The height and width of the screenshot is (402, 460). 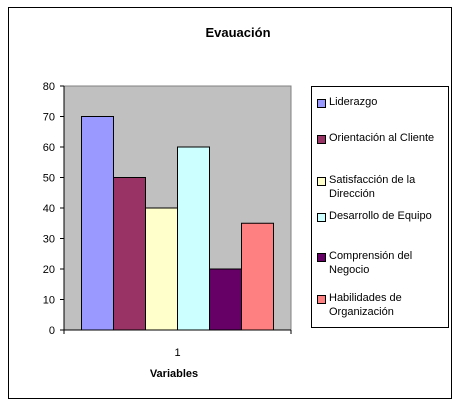 I want to click on legend-item: Satisfacción de la Dirección, so click(x=384, y=187).